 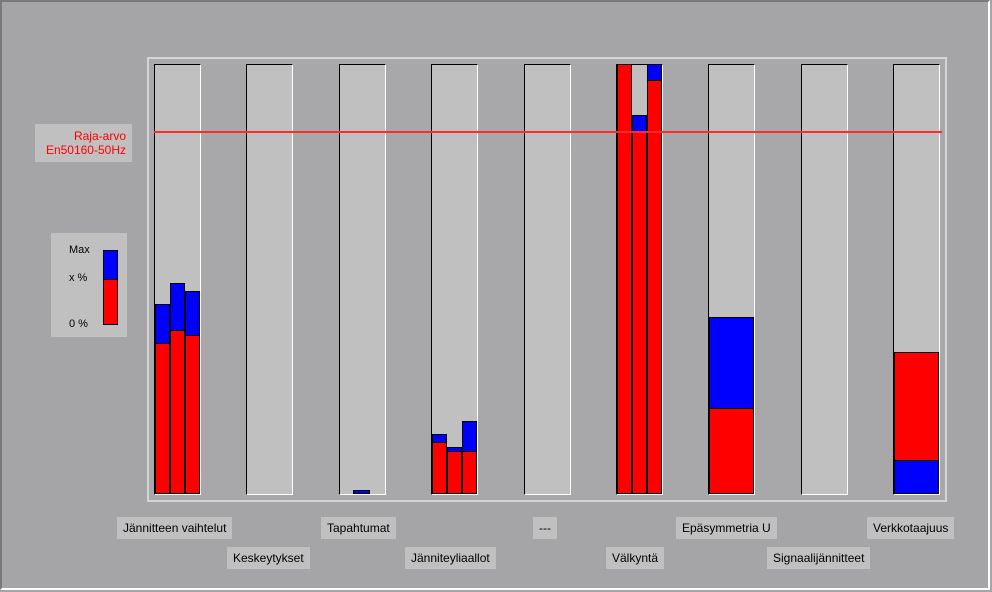 I want to click on category-label-2: Tapahtumat, so click(x=358, y=528).